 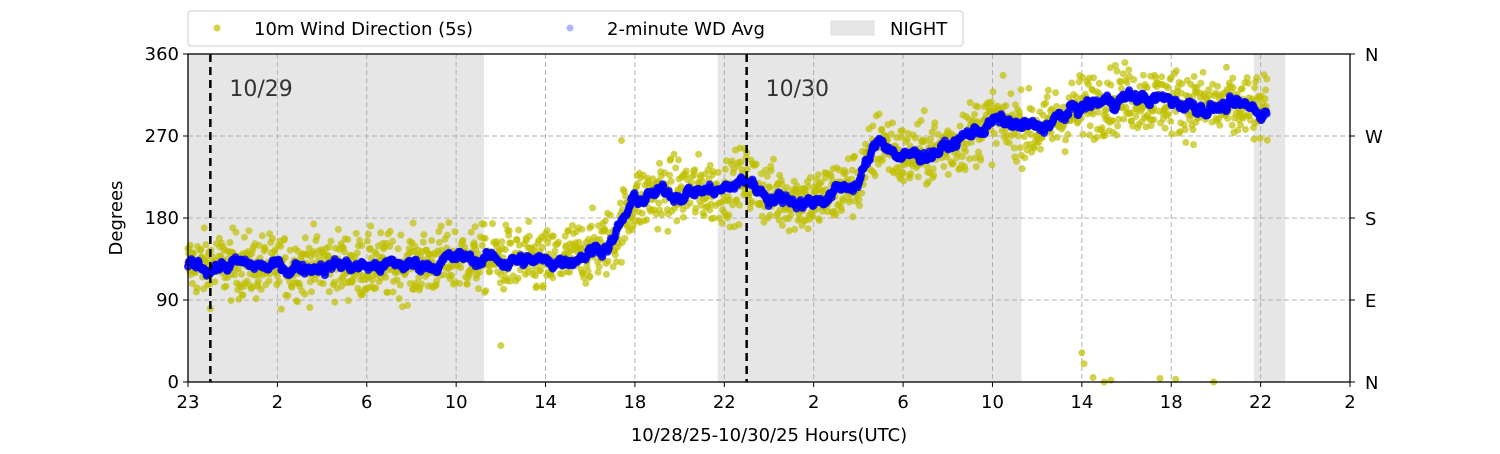 What do you see at coordinates (188, 402) in the screenshot?
I see `x-tick-label: 23` at bounding box center [188, 402].